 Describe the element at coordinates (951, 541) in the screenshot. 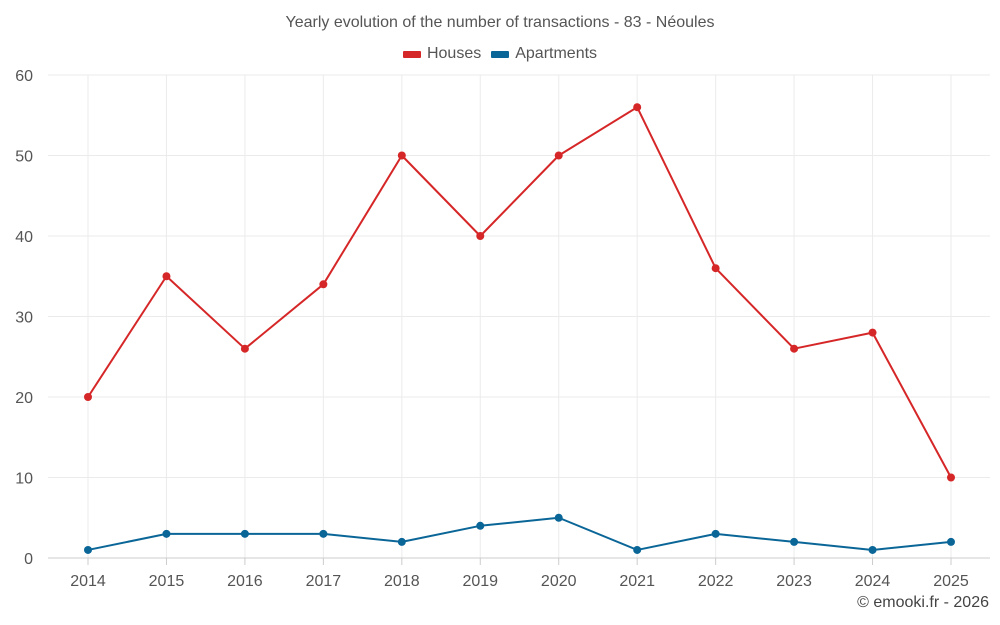

I see `data-point-apartments-2025` at that location.